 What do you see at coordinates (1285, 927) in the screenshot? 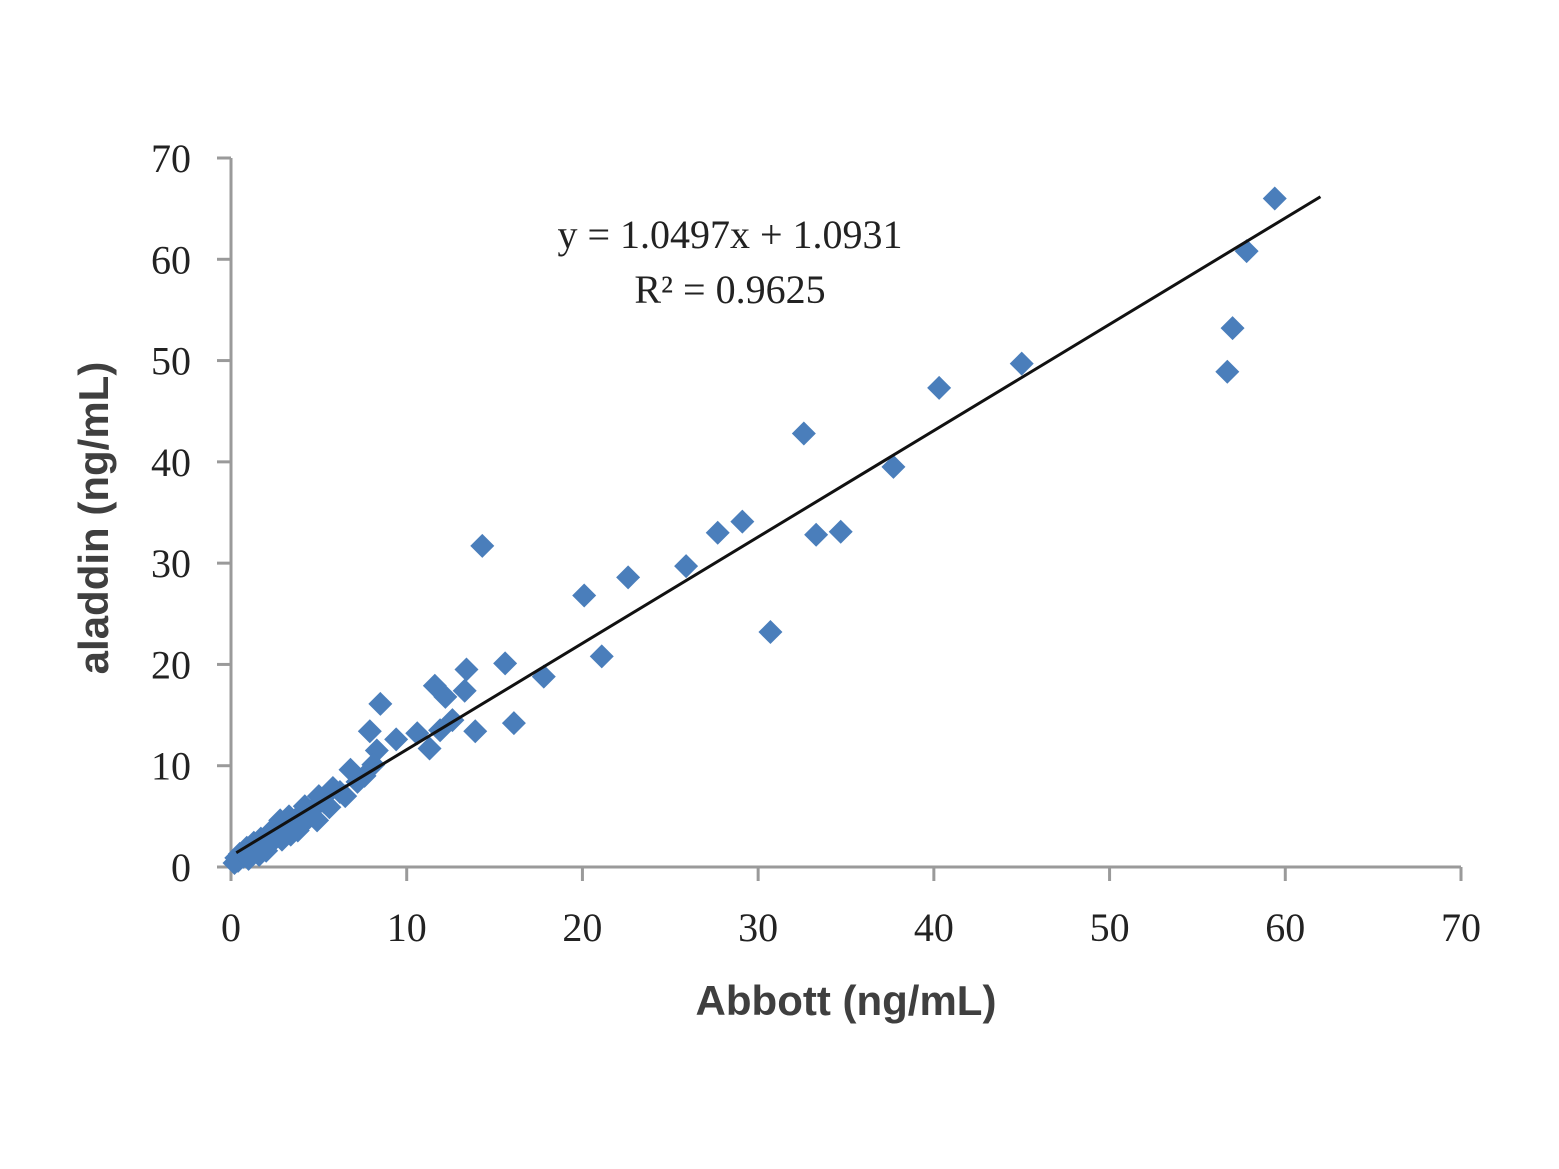
I see `x-tick-label: 60` at bounding box center [1285, 927].